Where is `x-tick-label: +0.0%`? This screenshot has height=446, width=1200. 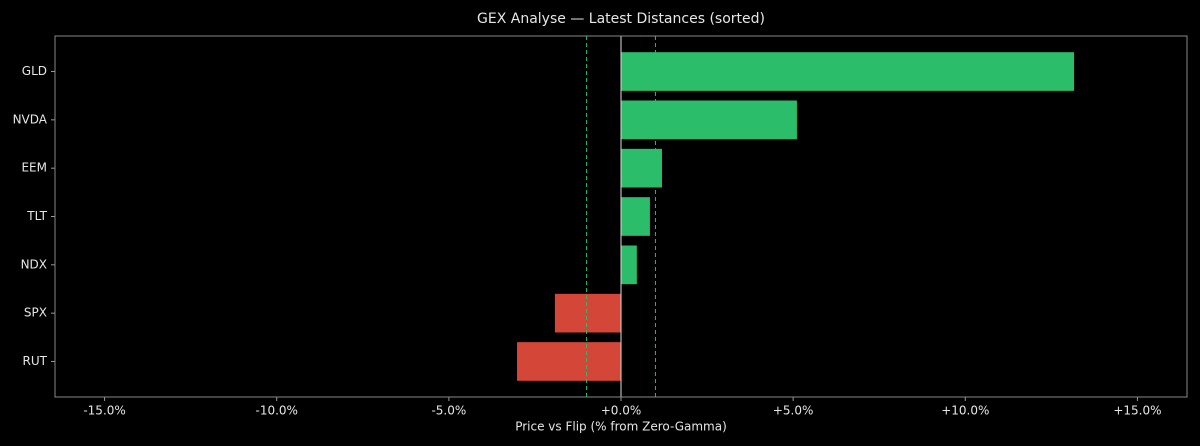
x-tick-label: +0.0% is located at coordinates (621, 411).